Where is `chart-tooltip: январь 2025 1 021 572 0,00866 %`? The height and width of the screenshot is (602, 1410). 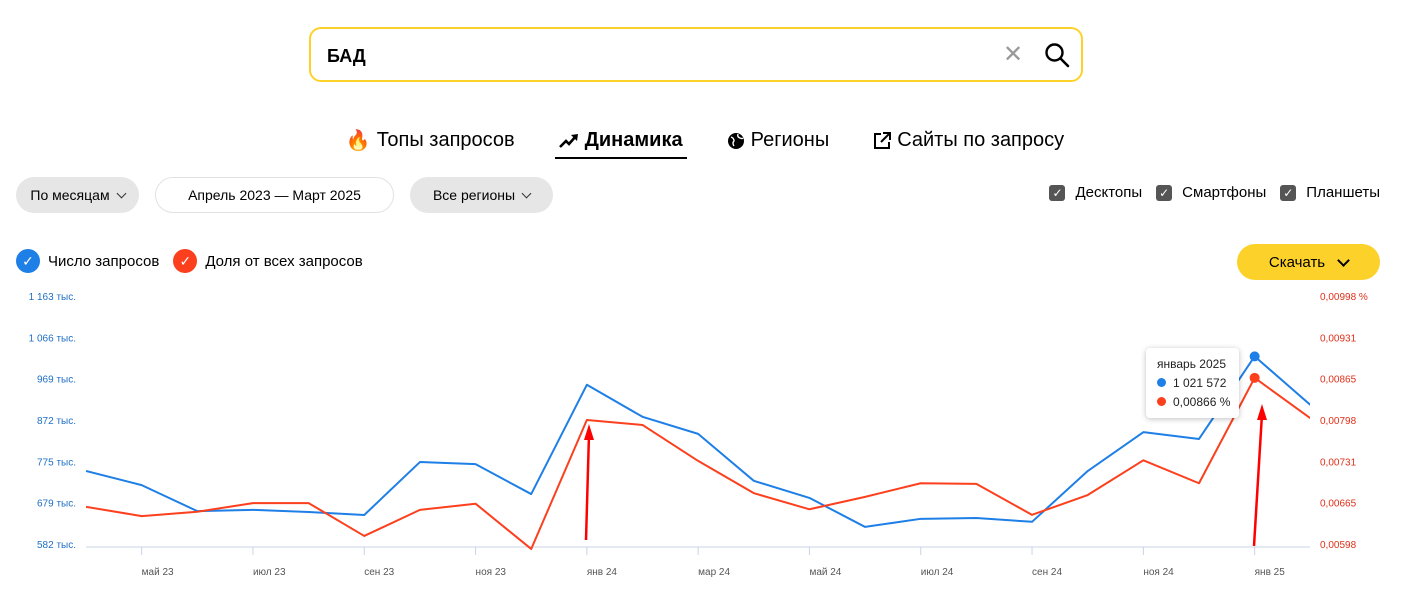 chart-tooltip: январь 2025 1 021 572 0,00866 % is located at coordinates (1192, 383).